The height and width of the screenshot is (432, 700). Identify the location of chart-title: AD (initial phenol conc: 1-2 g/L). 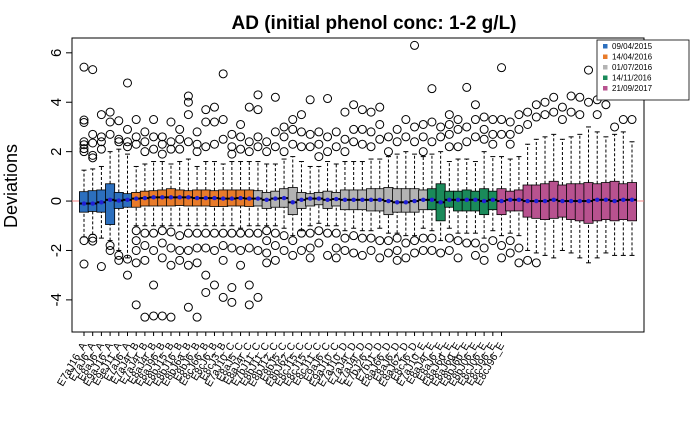
(374, 23).